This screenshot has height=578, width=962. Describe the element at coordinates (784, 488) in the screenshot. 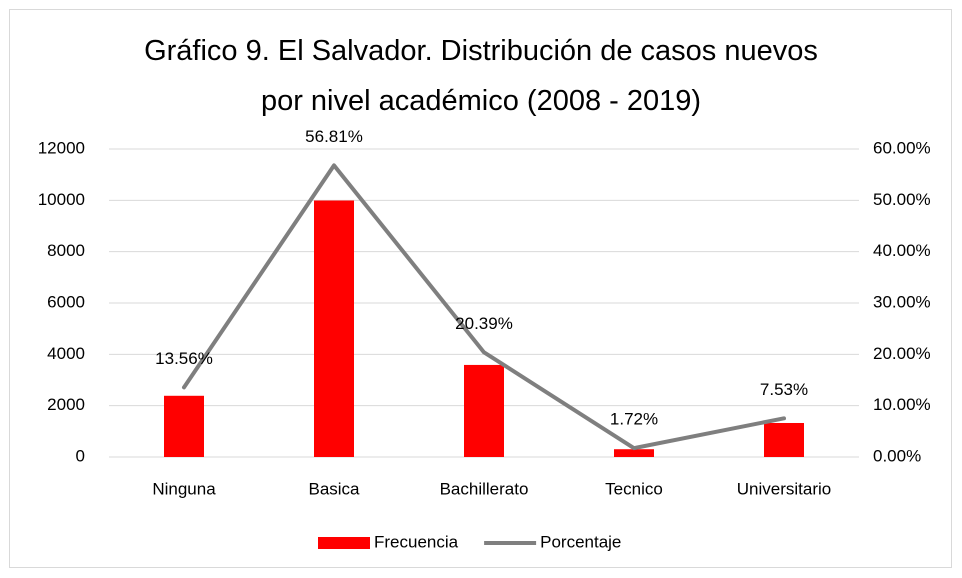

I see `x-tick-label: Universitario` at that location.